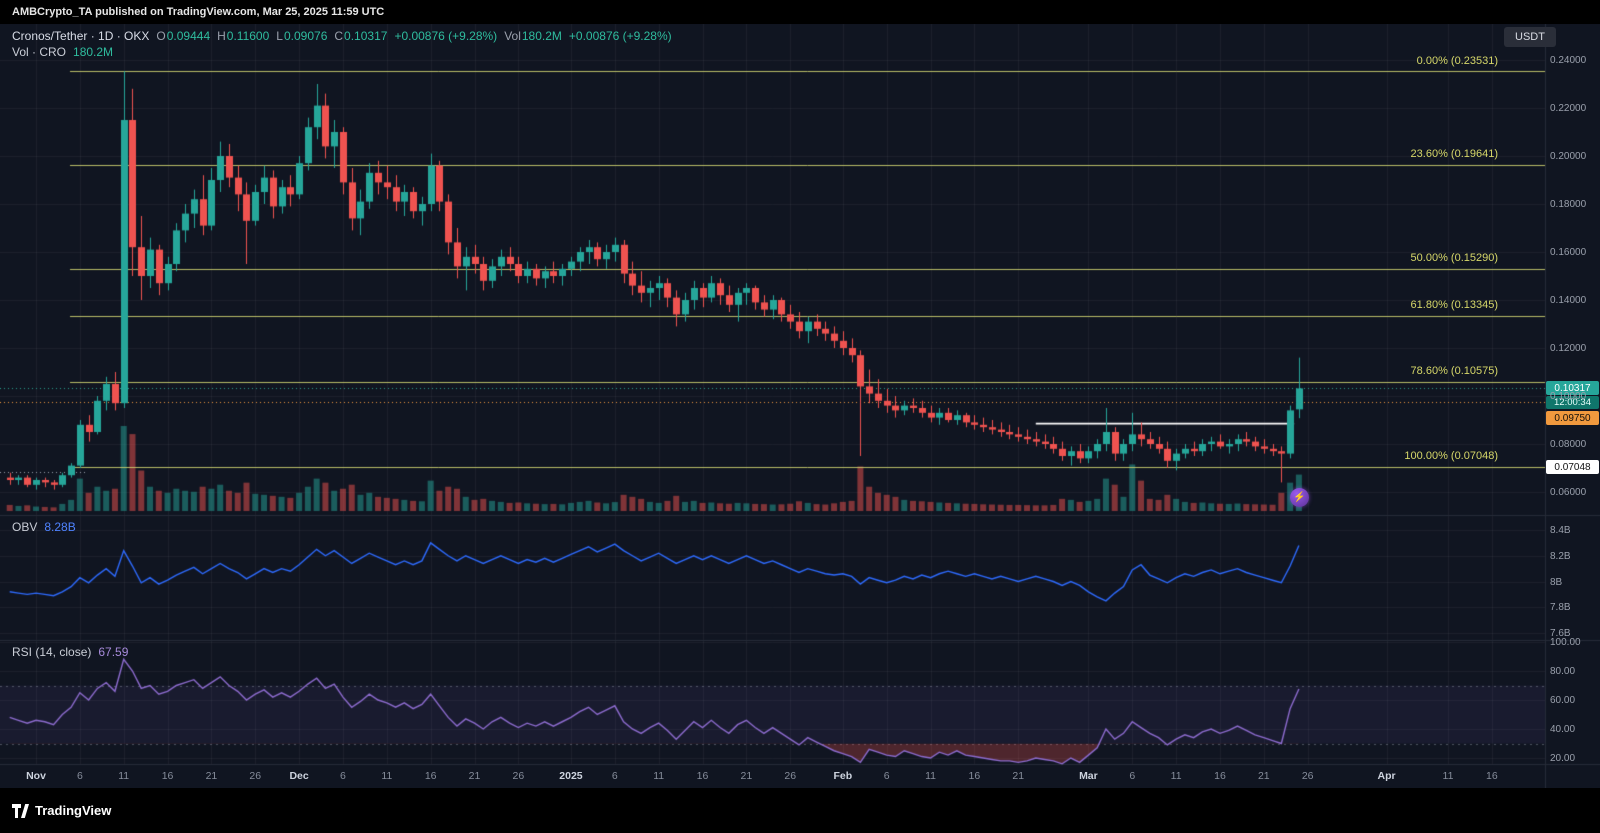  I want to click on alert-price-tag: 0.09750, so click(1572, 418).